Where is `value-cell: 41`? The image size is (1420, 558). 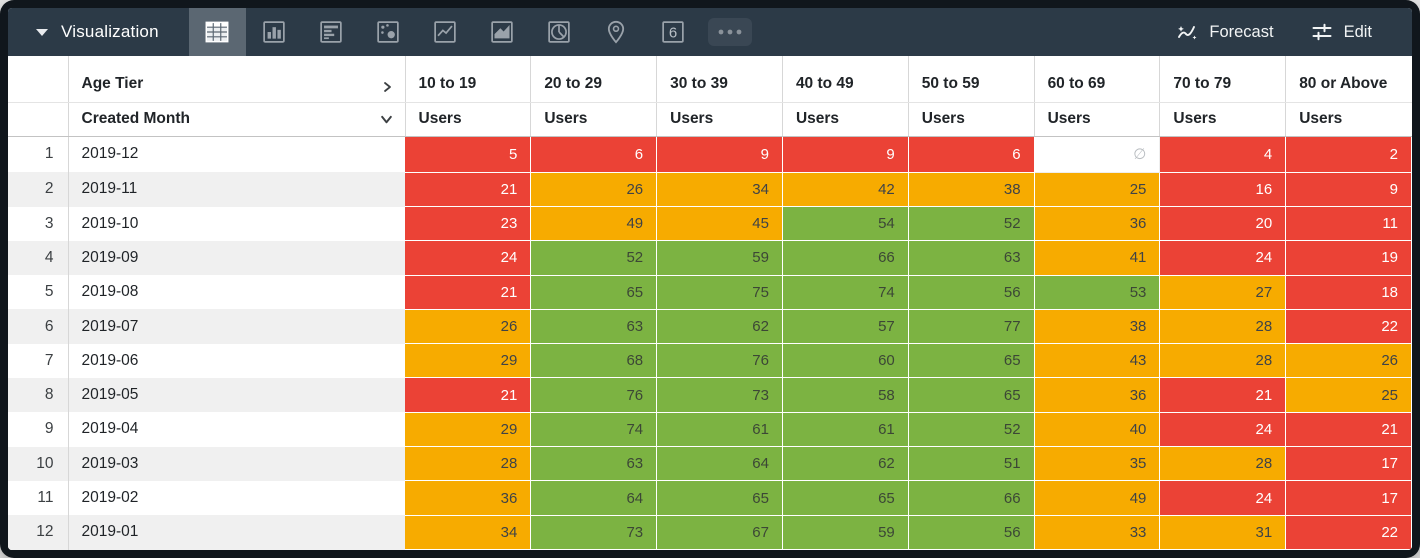 value-cell: 41 is located at coordinates (1097, 258).